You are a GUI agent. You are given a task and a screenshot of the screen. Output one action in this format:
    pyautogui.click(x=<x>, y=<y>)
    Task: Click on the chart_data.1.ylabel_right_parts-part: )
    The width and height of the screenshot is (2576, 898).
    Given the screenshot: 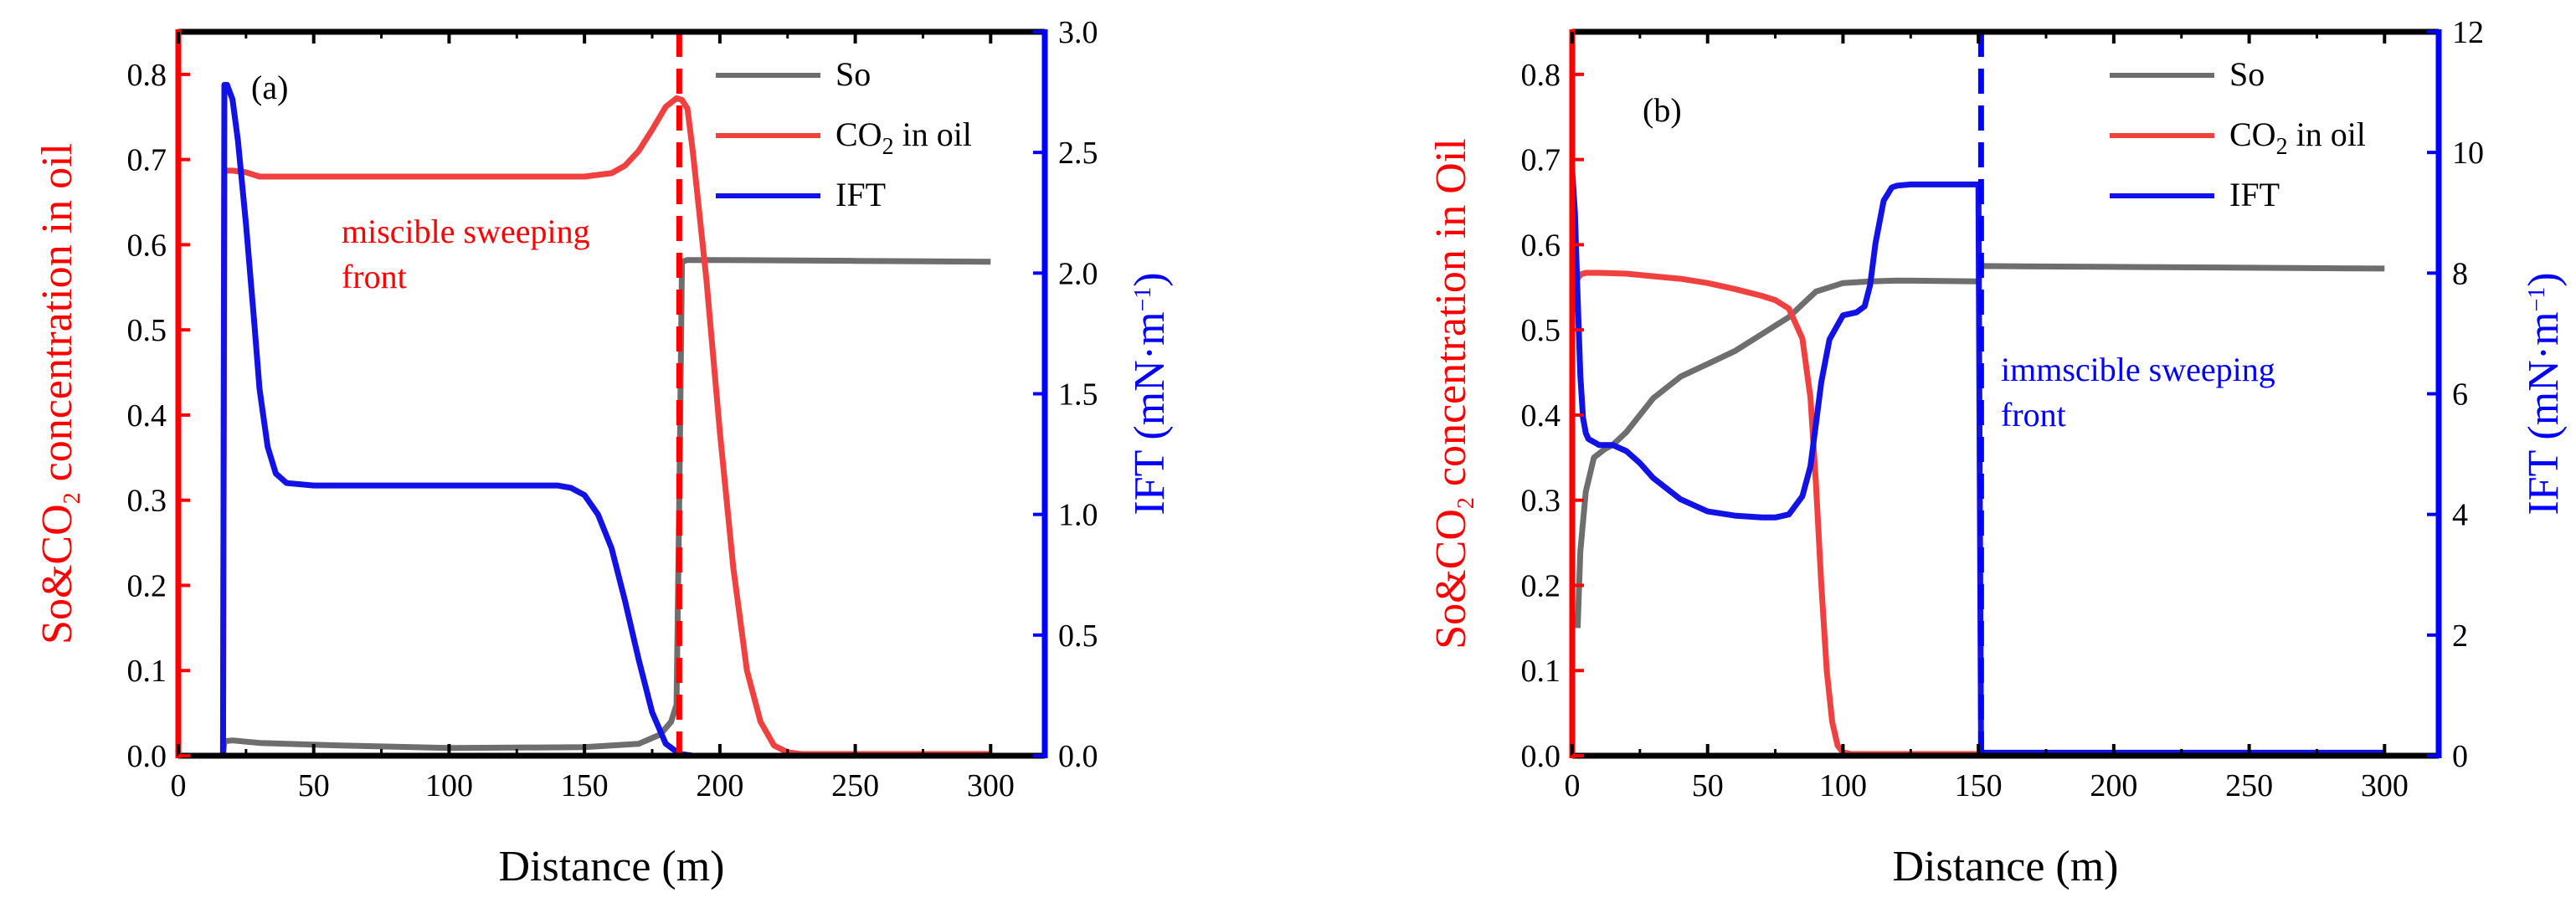 What is the action you would take?
    pyautogui.click(x=2544, y=279)
    